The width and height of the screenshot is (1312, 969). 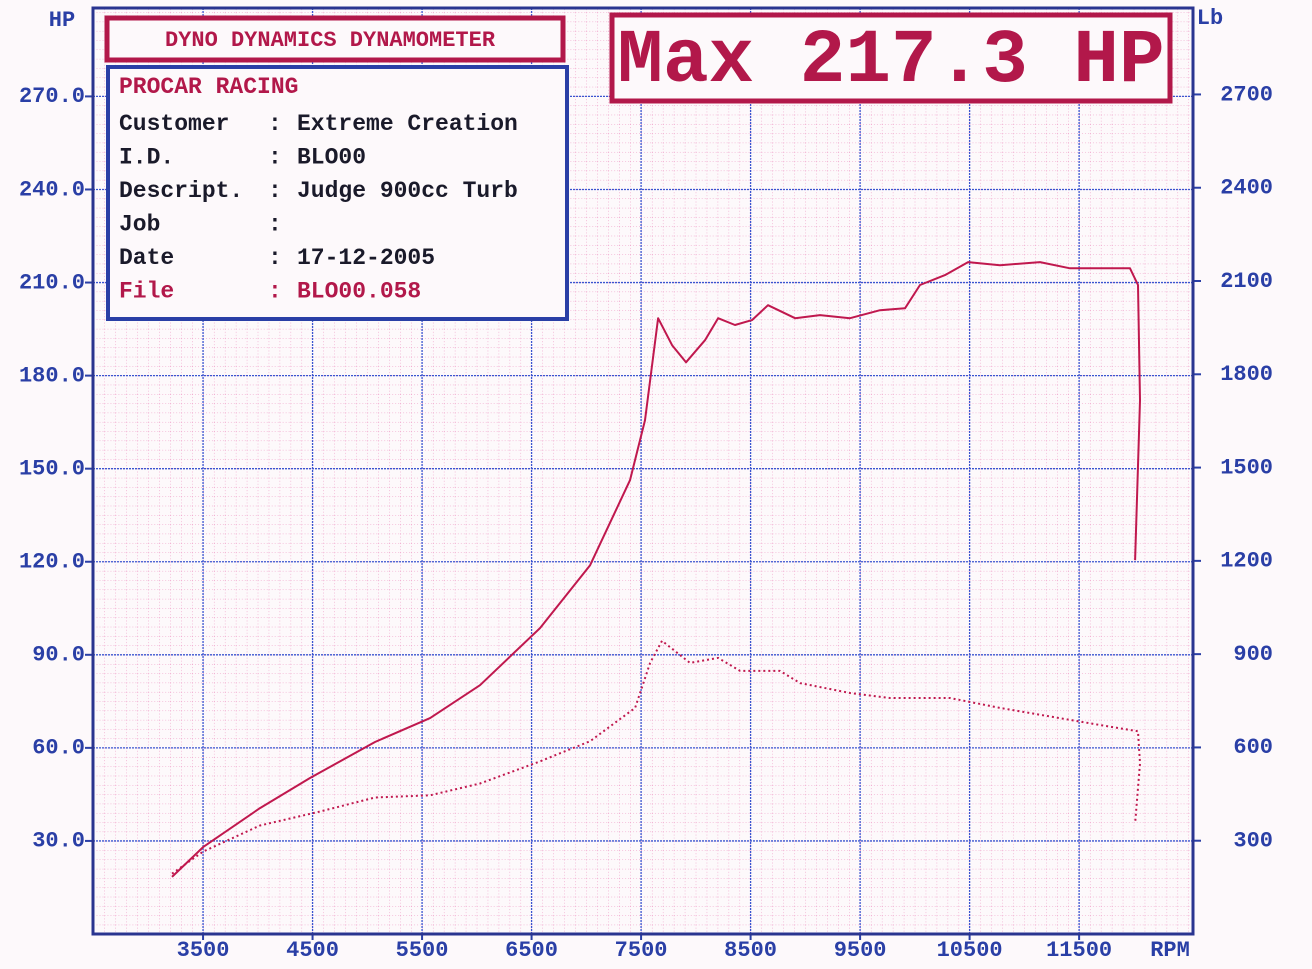 What do you see at coordinates (52, 375) in the screenshot?
I see `y-tick-label: 180.0` at bounding box center [52, 375].